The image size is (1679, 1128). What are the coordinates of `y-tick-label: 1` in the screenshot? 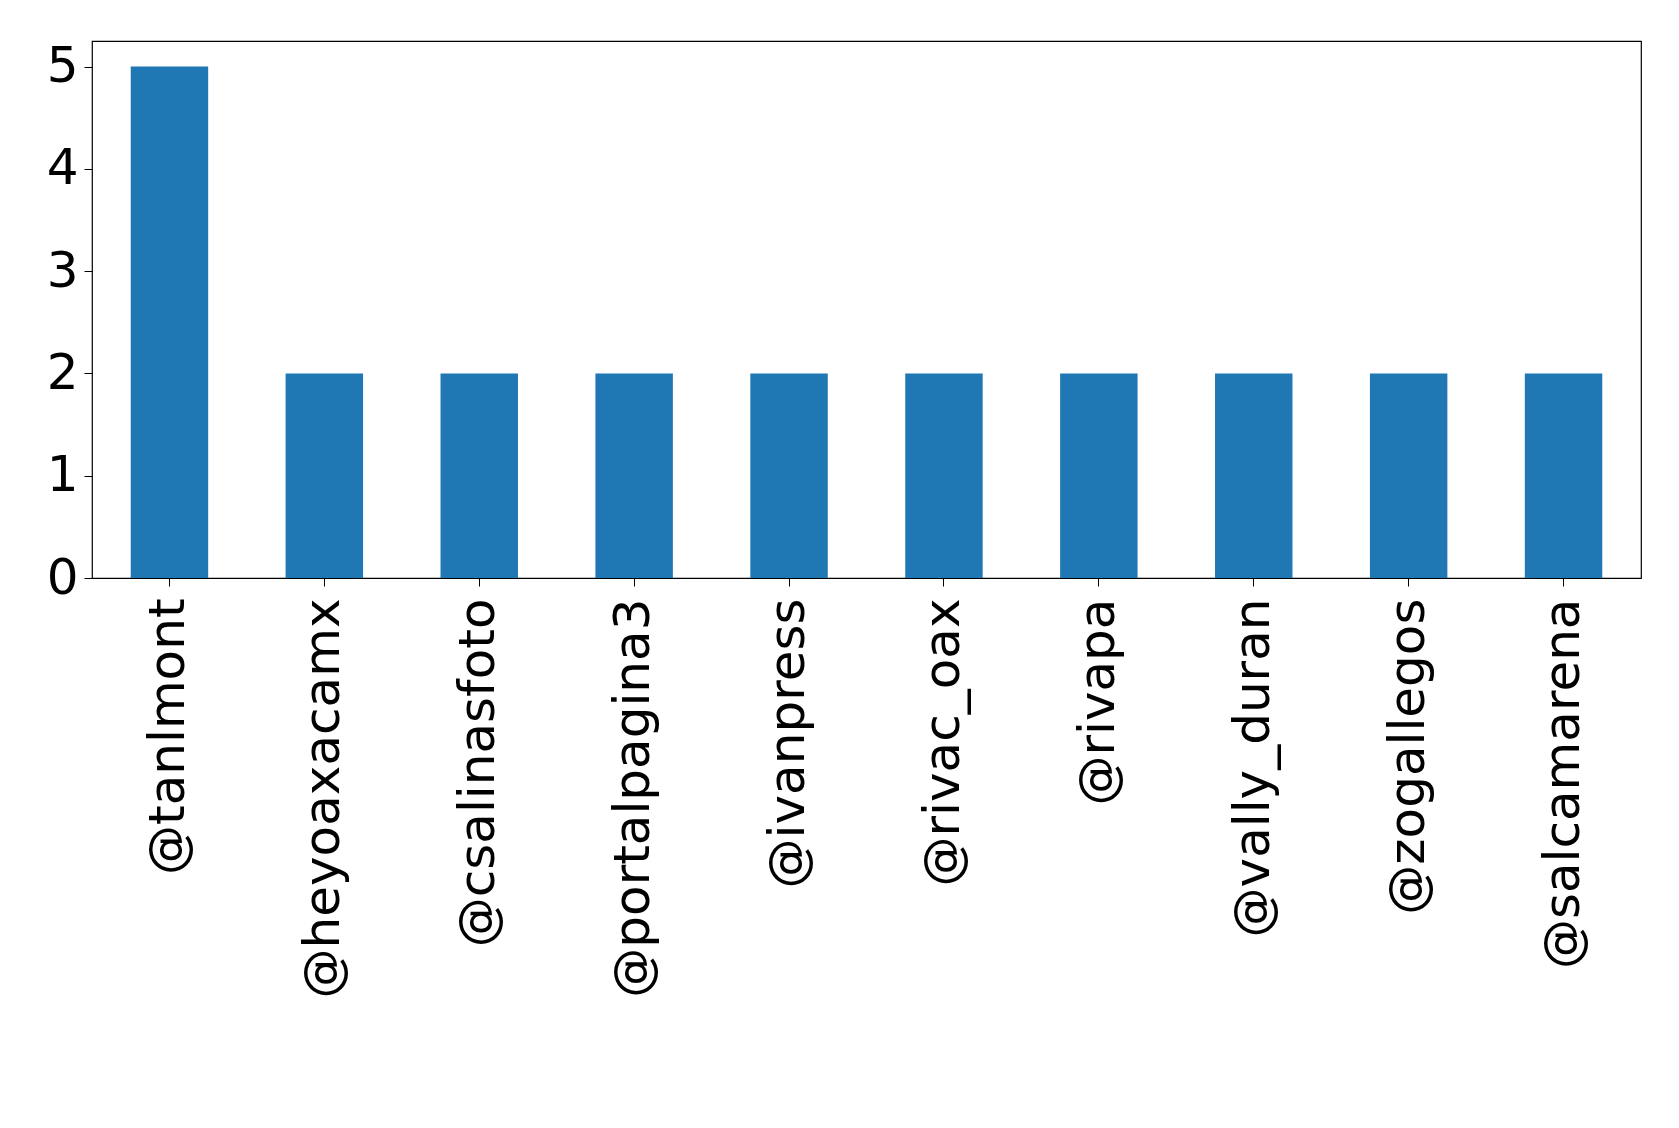 It's located at (62, 474).